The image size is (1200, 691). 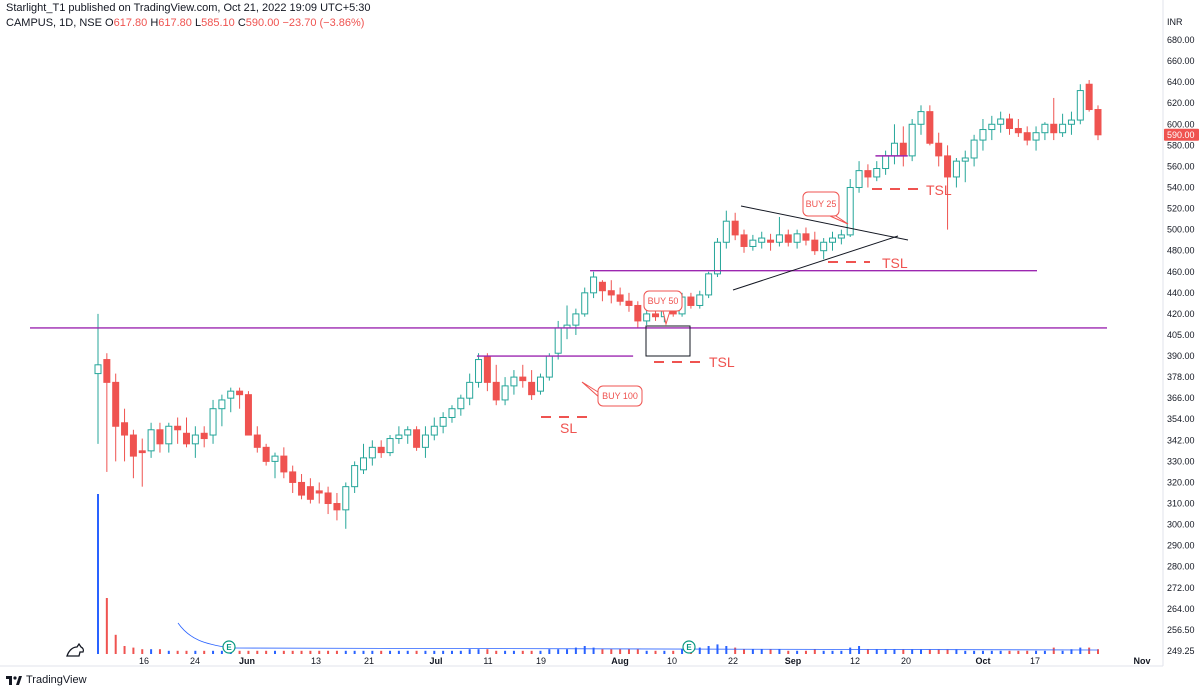 What do you see at coordinates (1181, 187) in the screenshot?
I see `price-tick-label: 540.00` at bounding box center [1181, 187].